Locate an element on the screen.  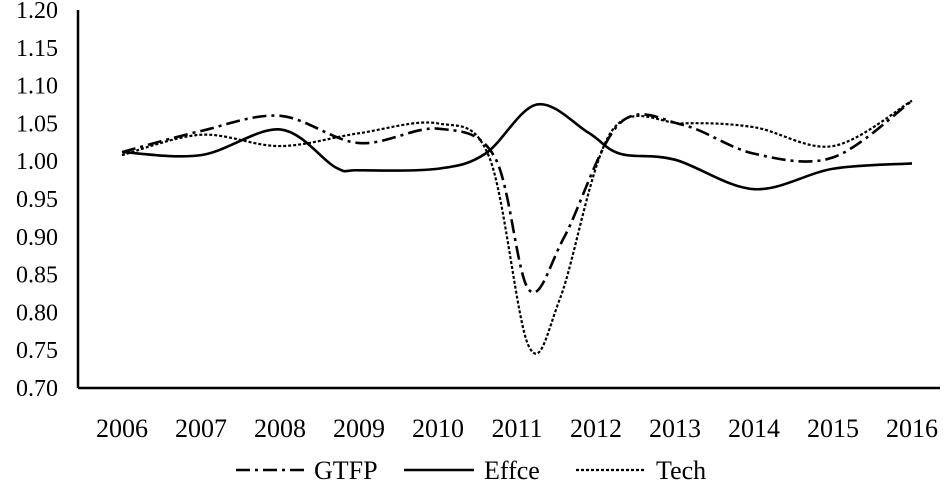
y-tick-label: 1.10 is located at coordinates (37, 87).